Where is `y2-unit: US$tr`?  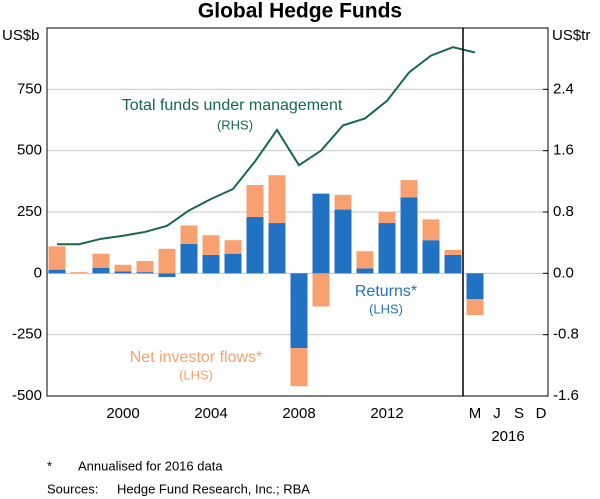
y2-unit: US$tr is located at coordinates (571, 35).